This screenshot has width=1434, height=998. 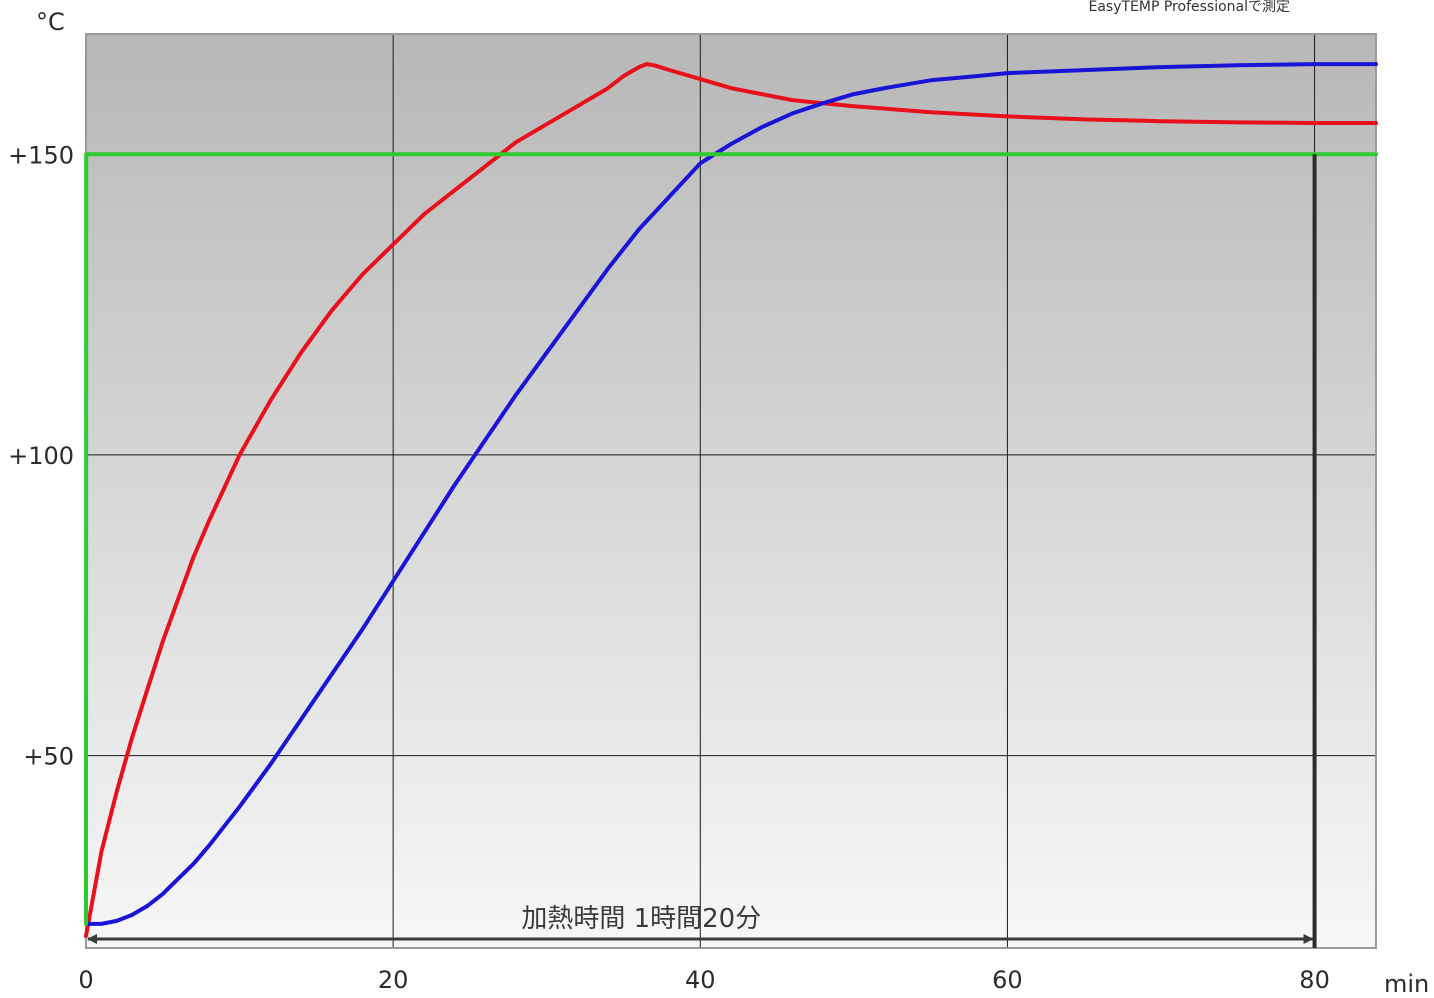 What do you see at coordinates (700, 980) in the screenshot?
I see `x-tick-label: 40` at bounding box center [700, 980].